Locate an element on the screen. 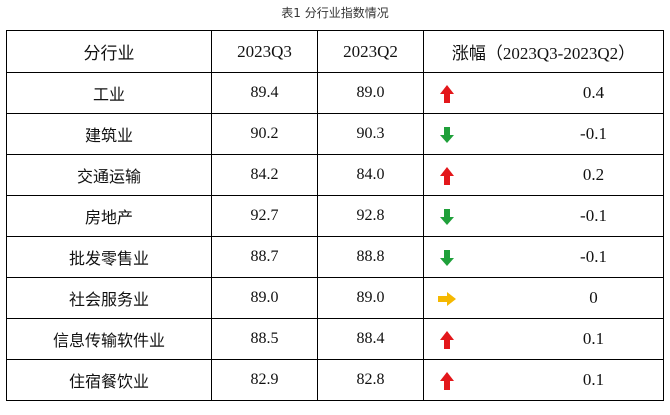 The height and width of the screenshot is (415, 670). change-wrap: 0 is located at coordinates (543, 298).